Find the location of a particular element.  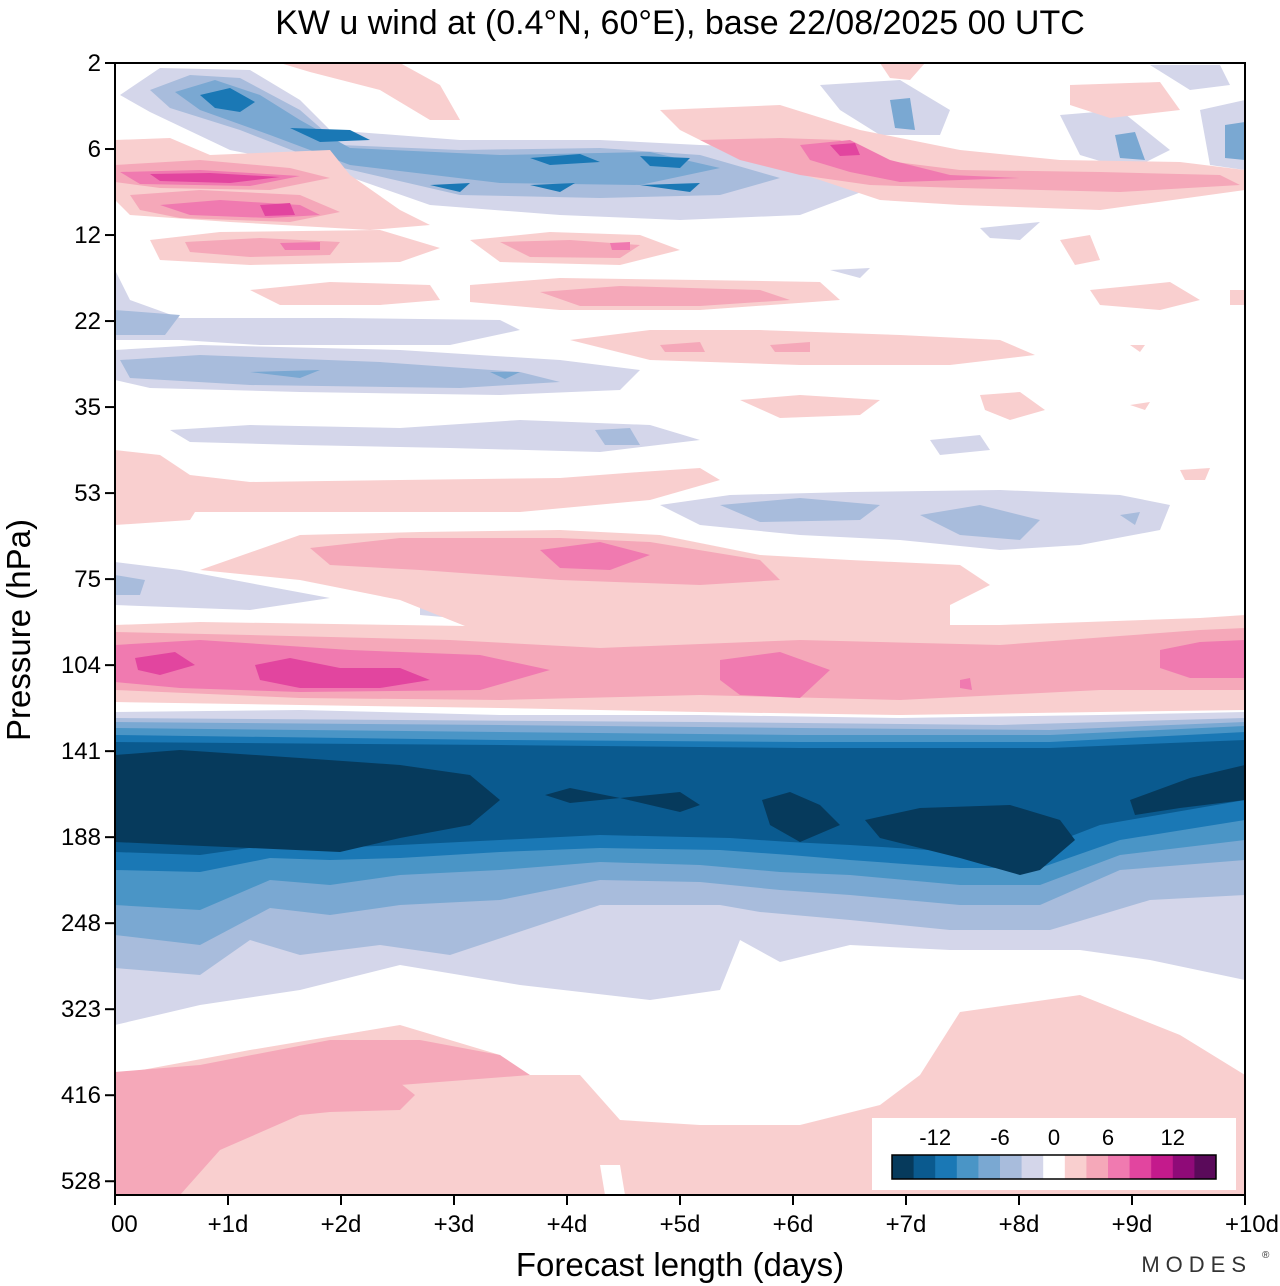

band-40hpa-negative is located at coordinates (580, 437).